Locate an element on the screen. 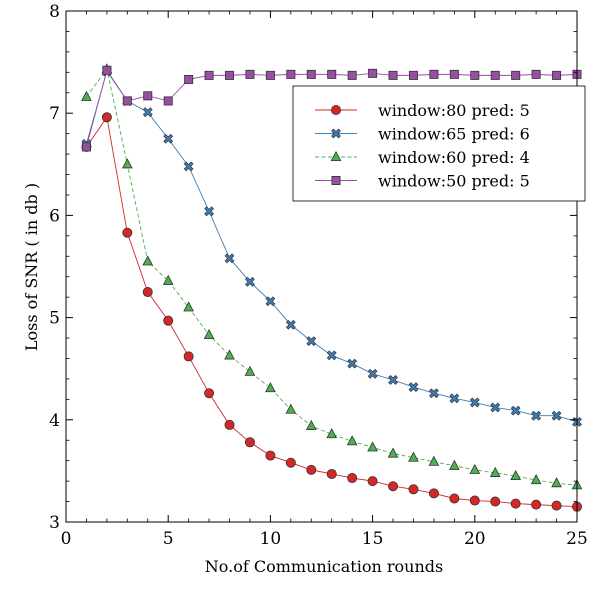  y-tick-label: 8 is located at coordinates (54, 12).